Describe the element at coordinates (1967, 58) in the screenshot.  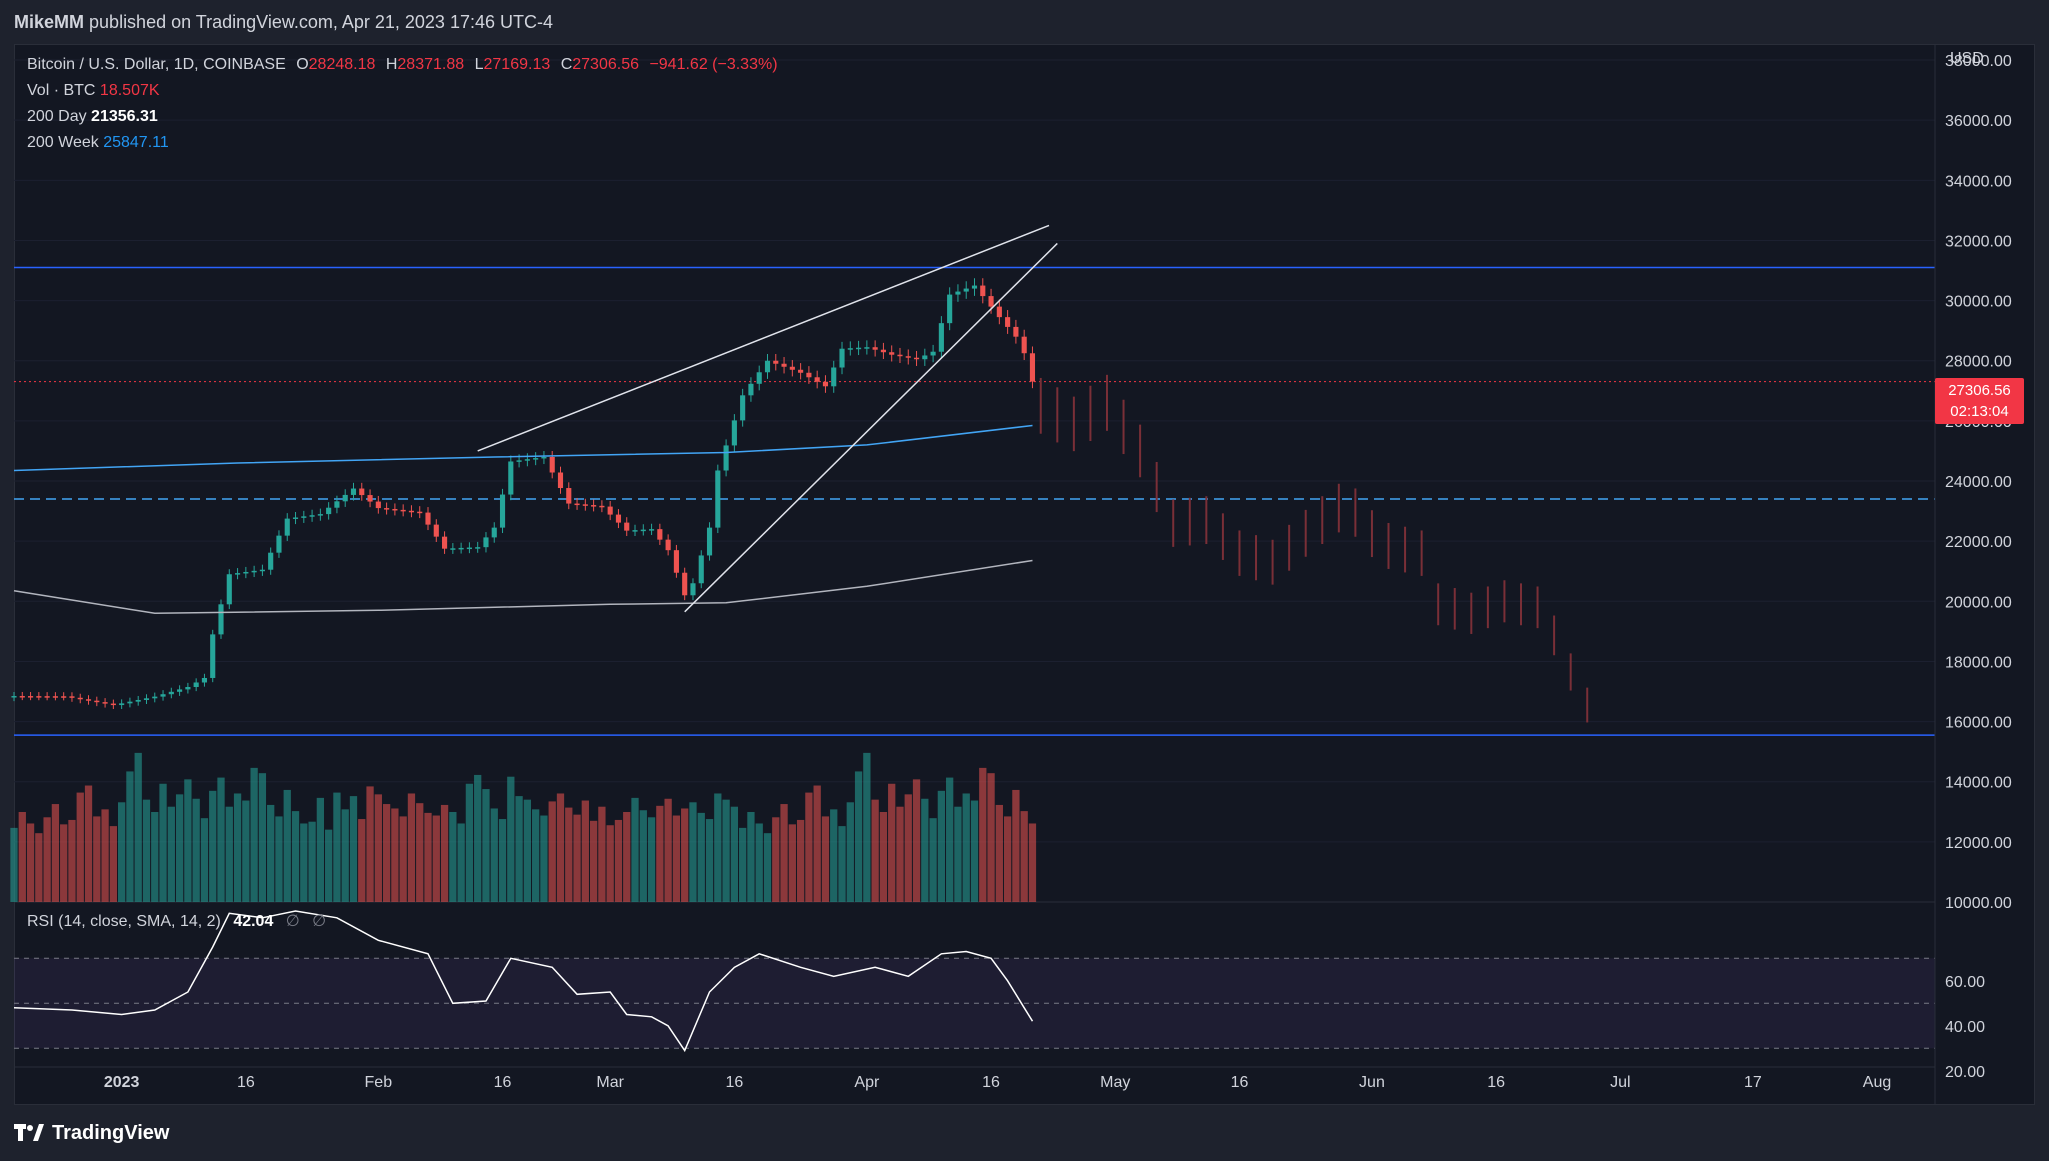
I see `currency-label: USD` at that location.